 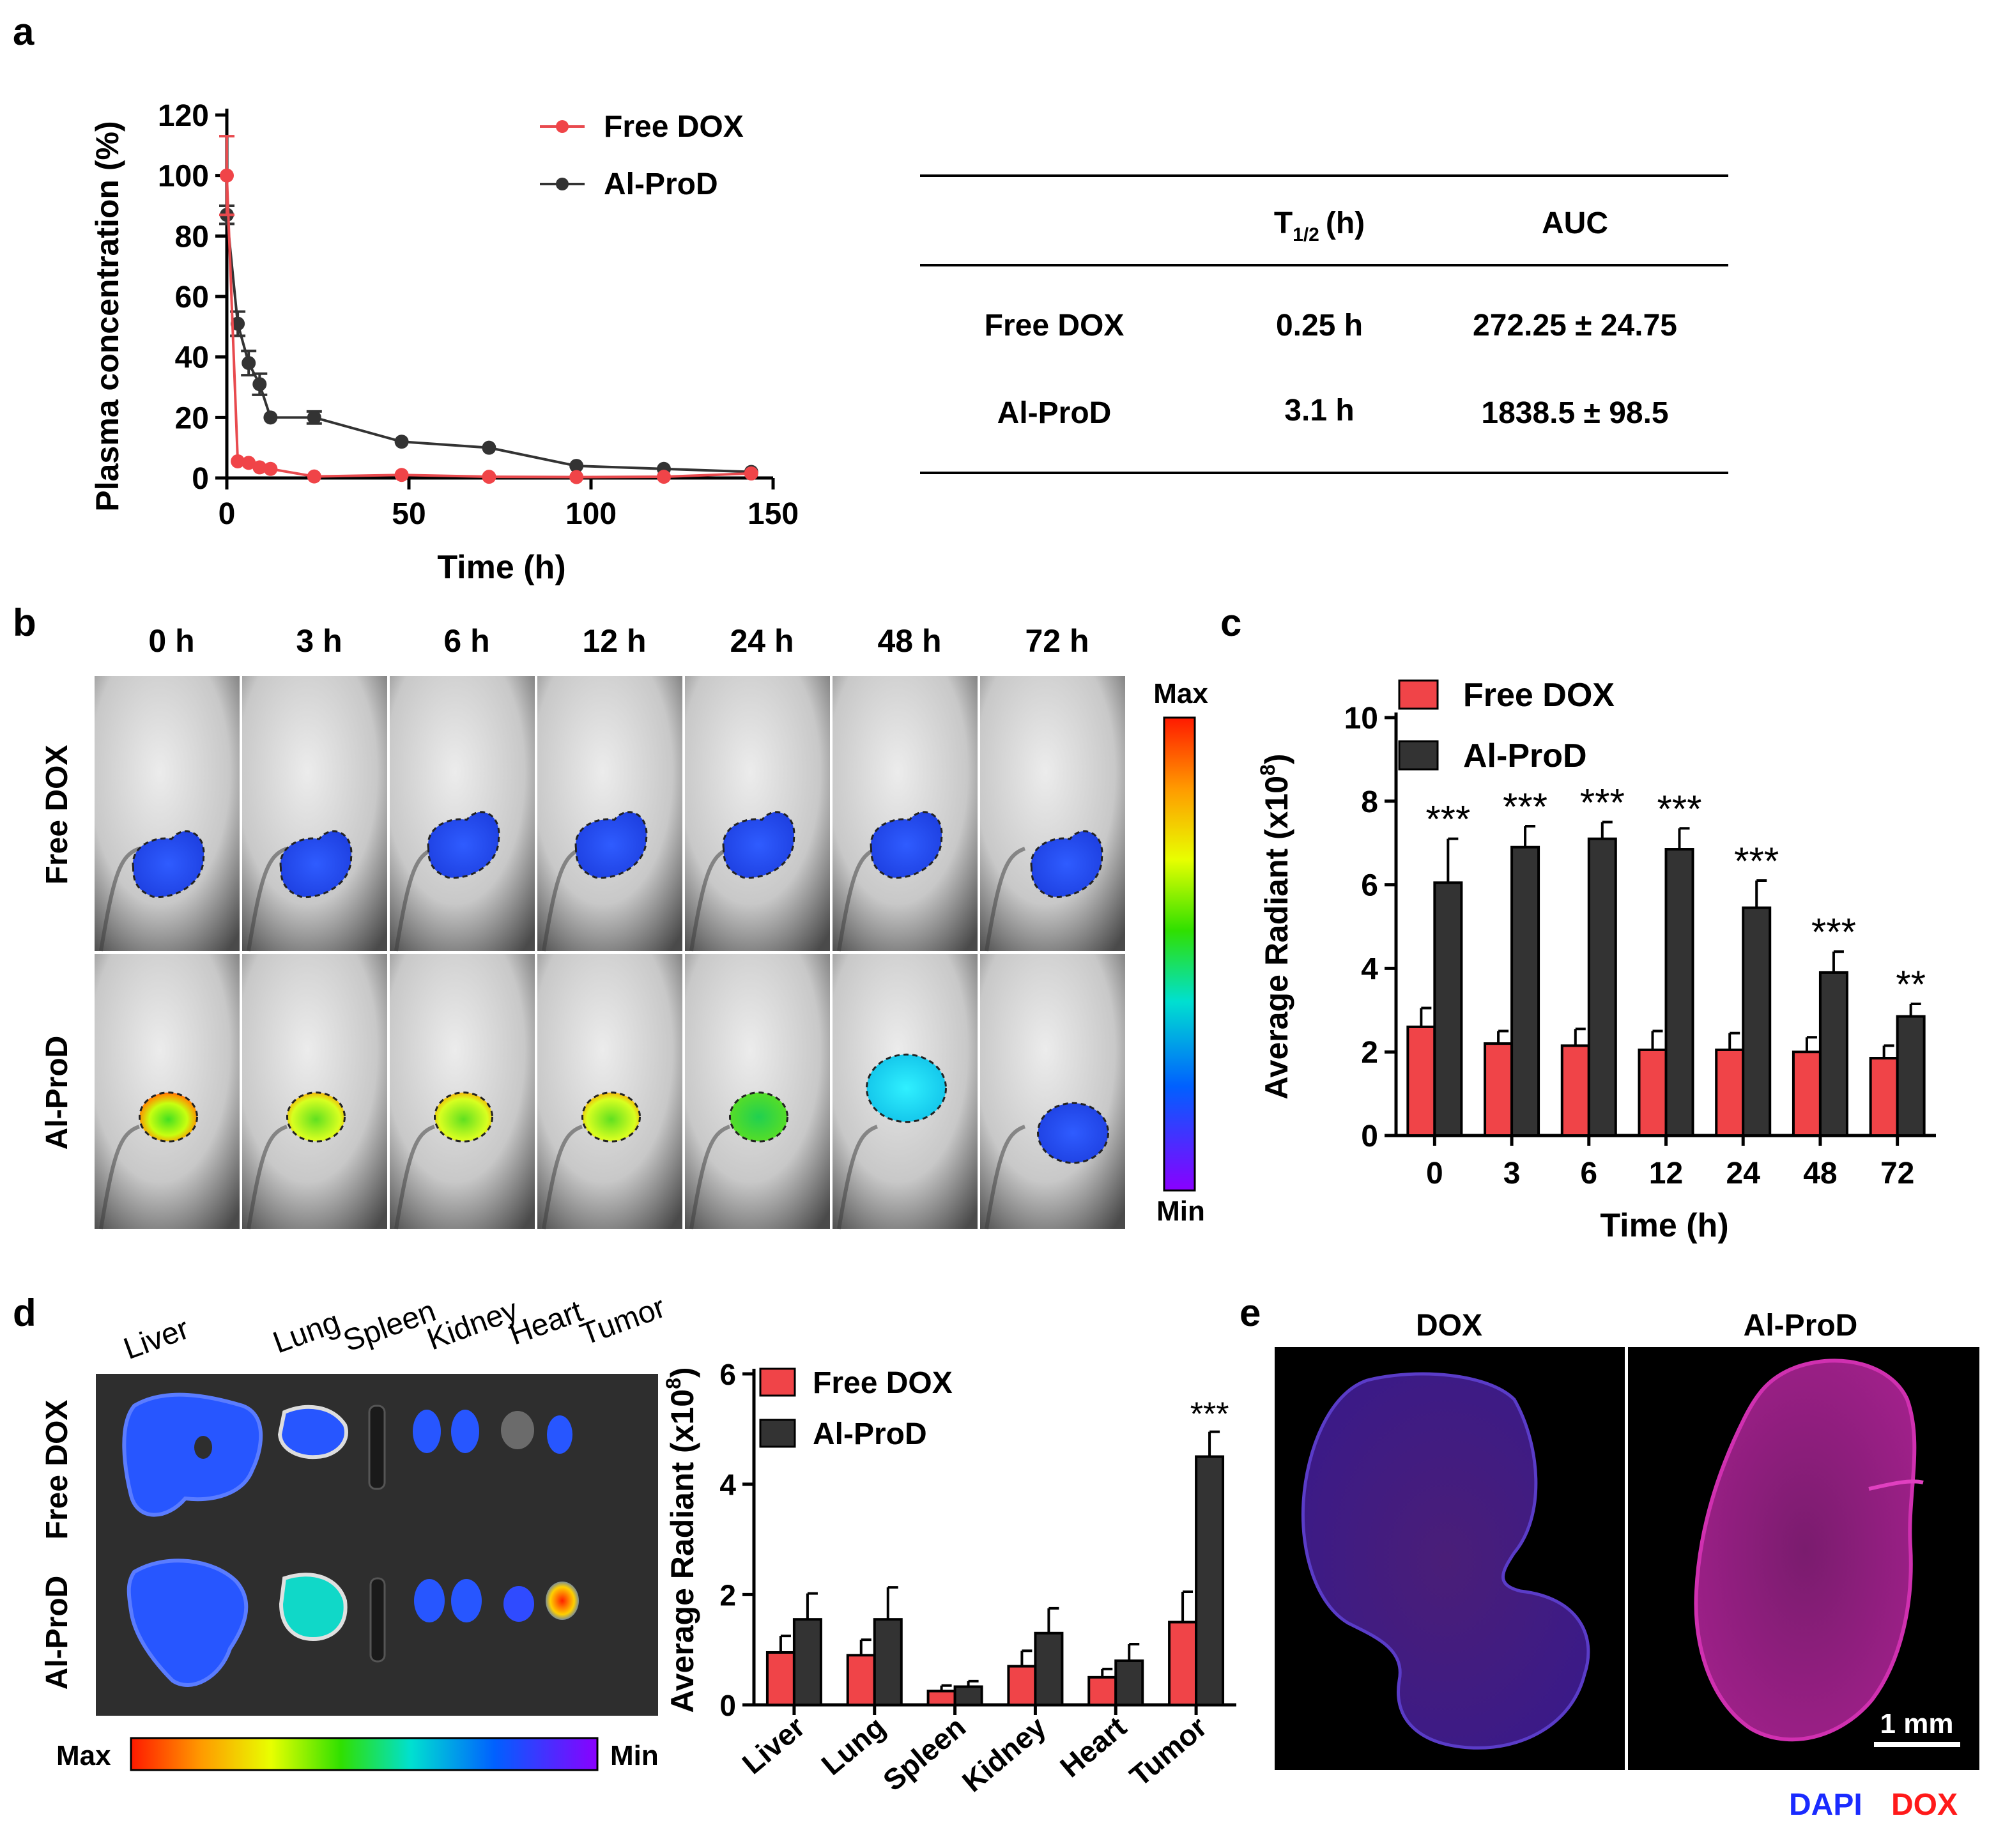 What do you see at coordinates (562, 1601) in the screenshot?
I see `tumor-al-prod` at bounding box center [562, 1601].